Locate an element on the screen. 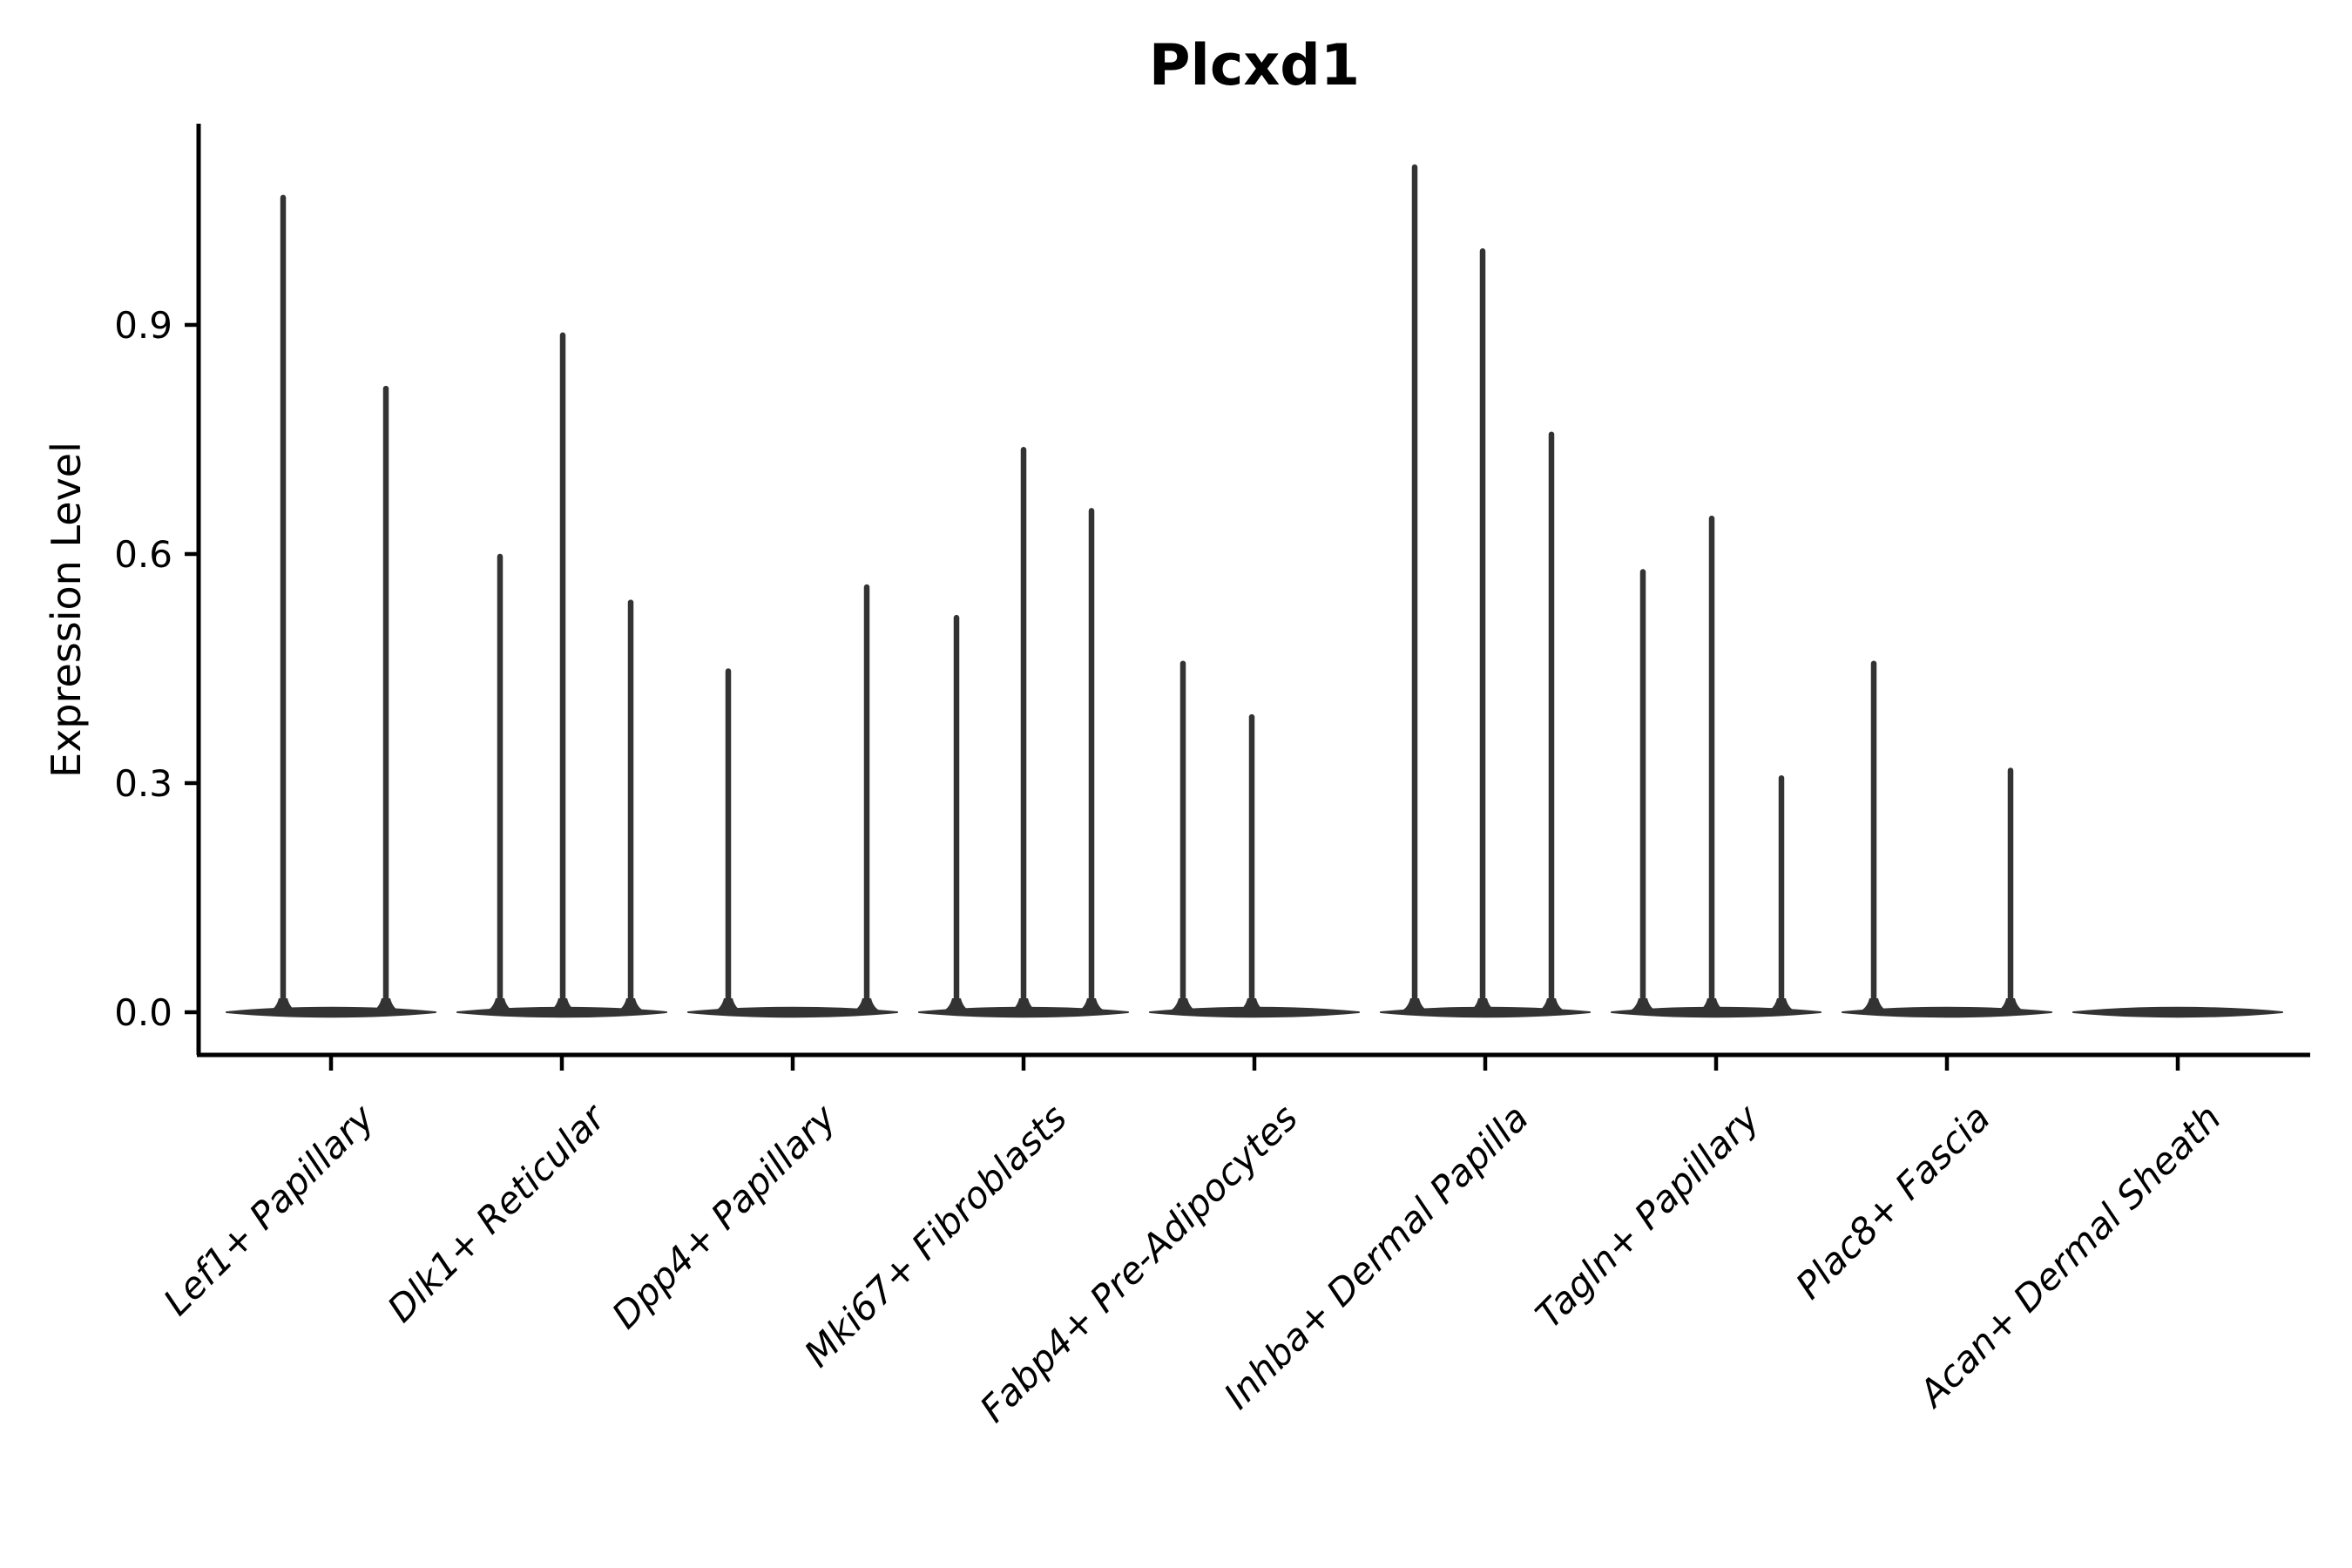 This screenshot has width=2352, height=1568. x-category-label: Dlk1+ Reticular is located at coordinates (497, 1212).